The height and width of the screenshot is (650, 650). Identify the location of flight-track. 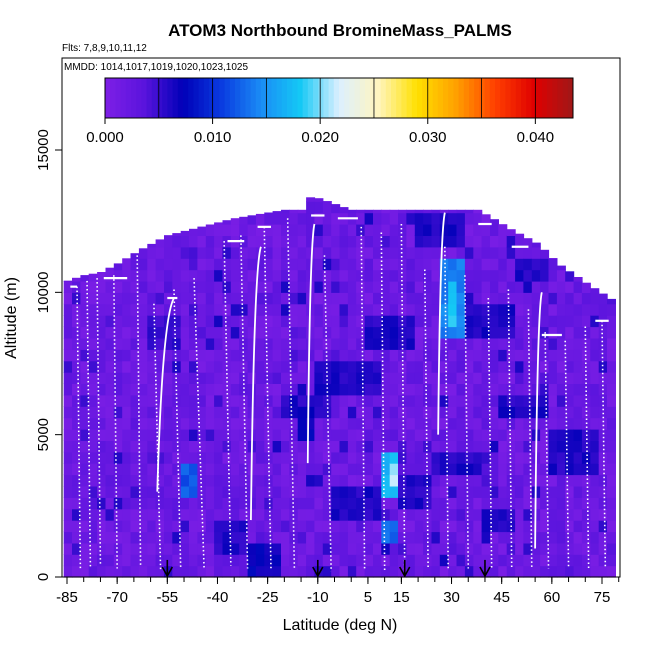
(199, 423).